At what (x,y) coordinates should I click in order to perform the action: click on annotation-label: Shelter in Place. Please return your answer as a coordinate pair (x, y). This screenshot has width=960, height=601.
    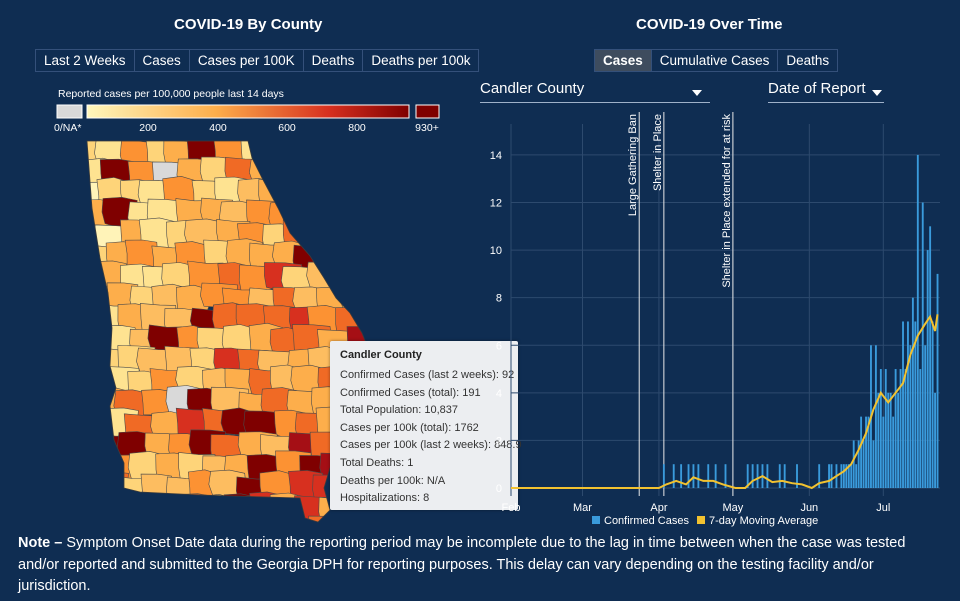
    Looking at the image, I should click on (658, 152).